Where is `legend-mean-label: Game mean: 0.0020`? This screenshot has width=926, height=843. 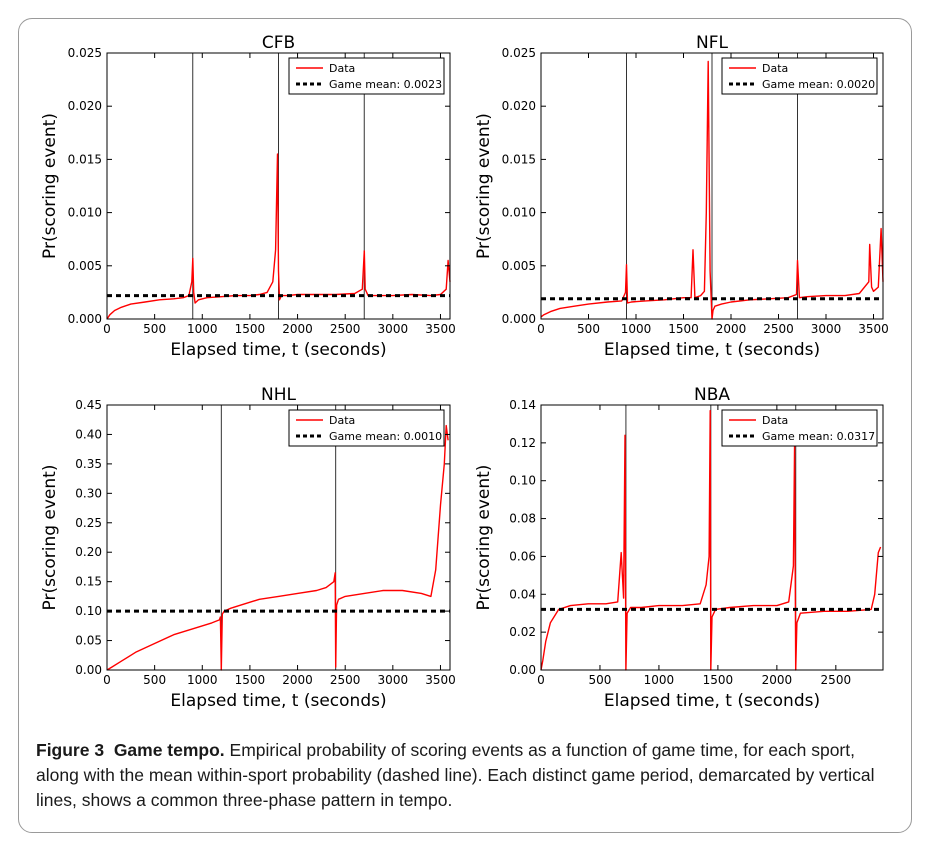 legend-mean-label: Game mean: 0.0020 is located at coordinates (818, 84).